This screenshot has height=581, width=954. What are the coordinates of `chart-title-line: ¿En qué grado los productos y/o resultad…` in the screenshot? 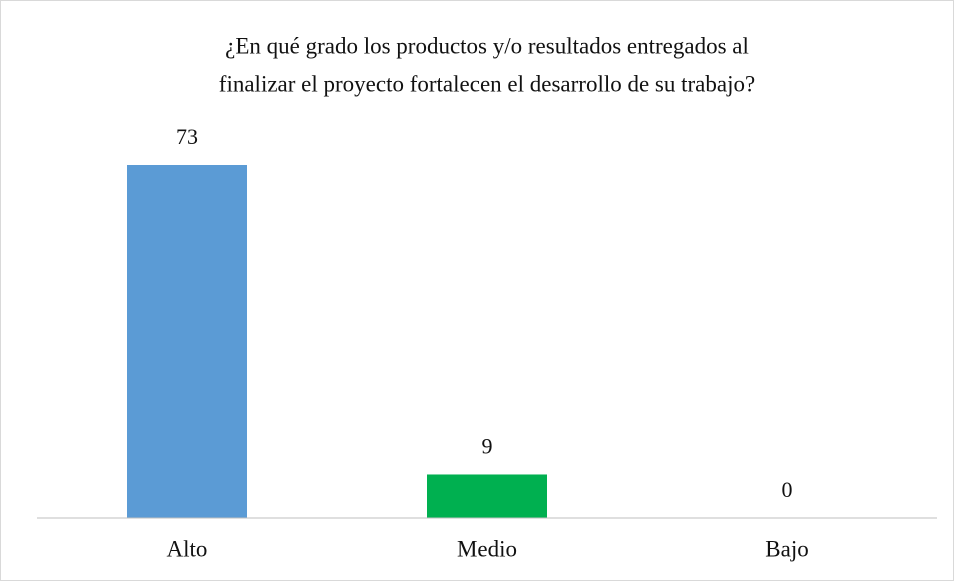 It's located at (487, 45).